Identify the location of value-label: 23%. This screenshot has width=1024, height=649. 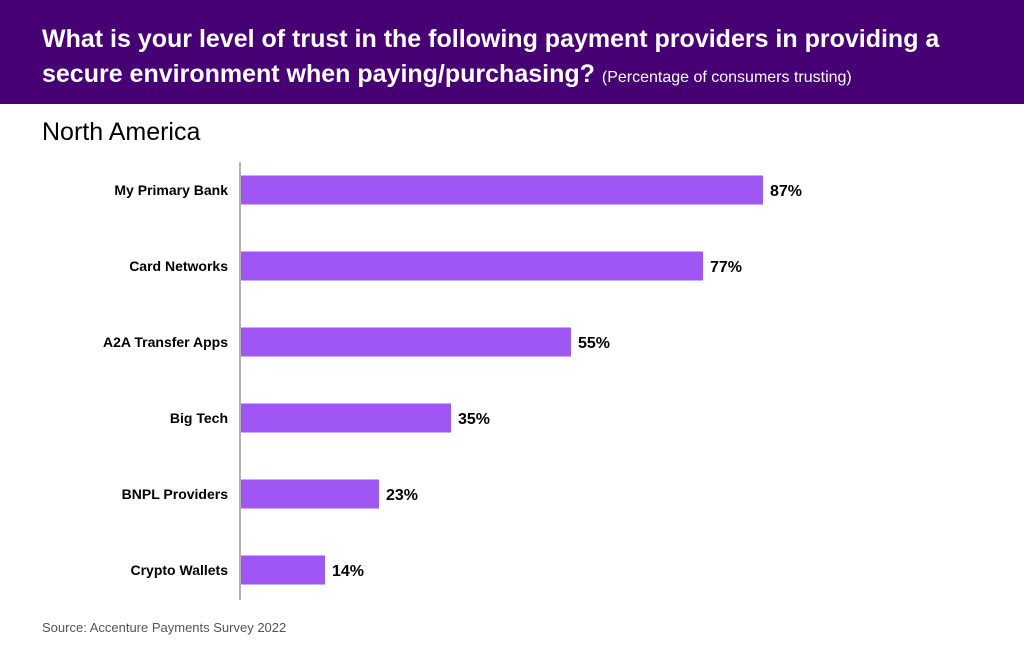
(402, 495).